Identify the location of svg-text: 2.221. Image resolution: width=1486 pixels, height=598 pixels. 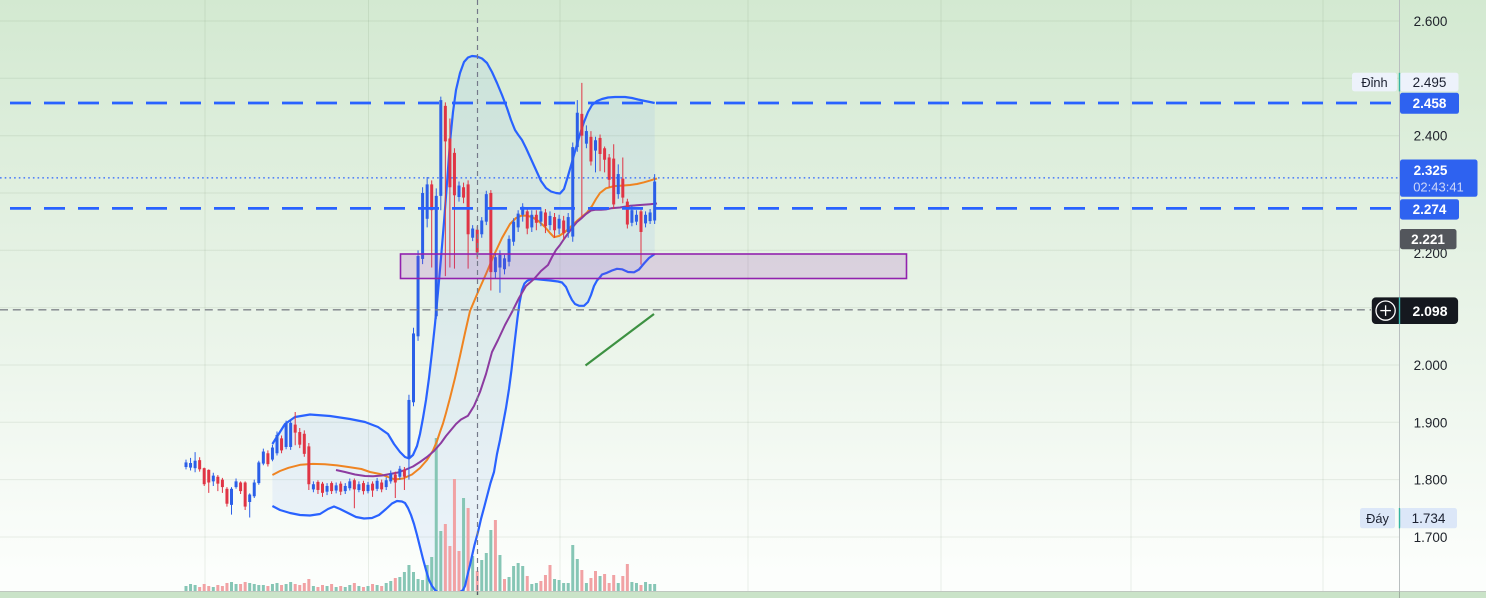
(1428, 239).